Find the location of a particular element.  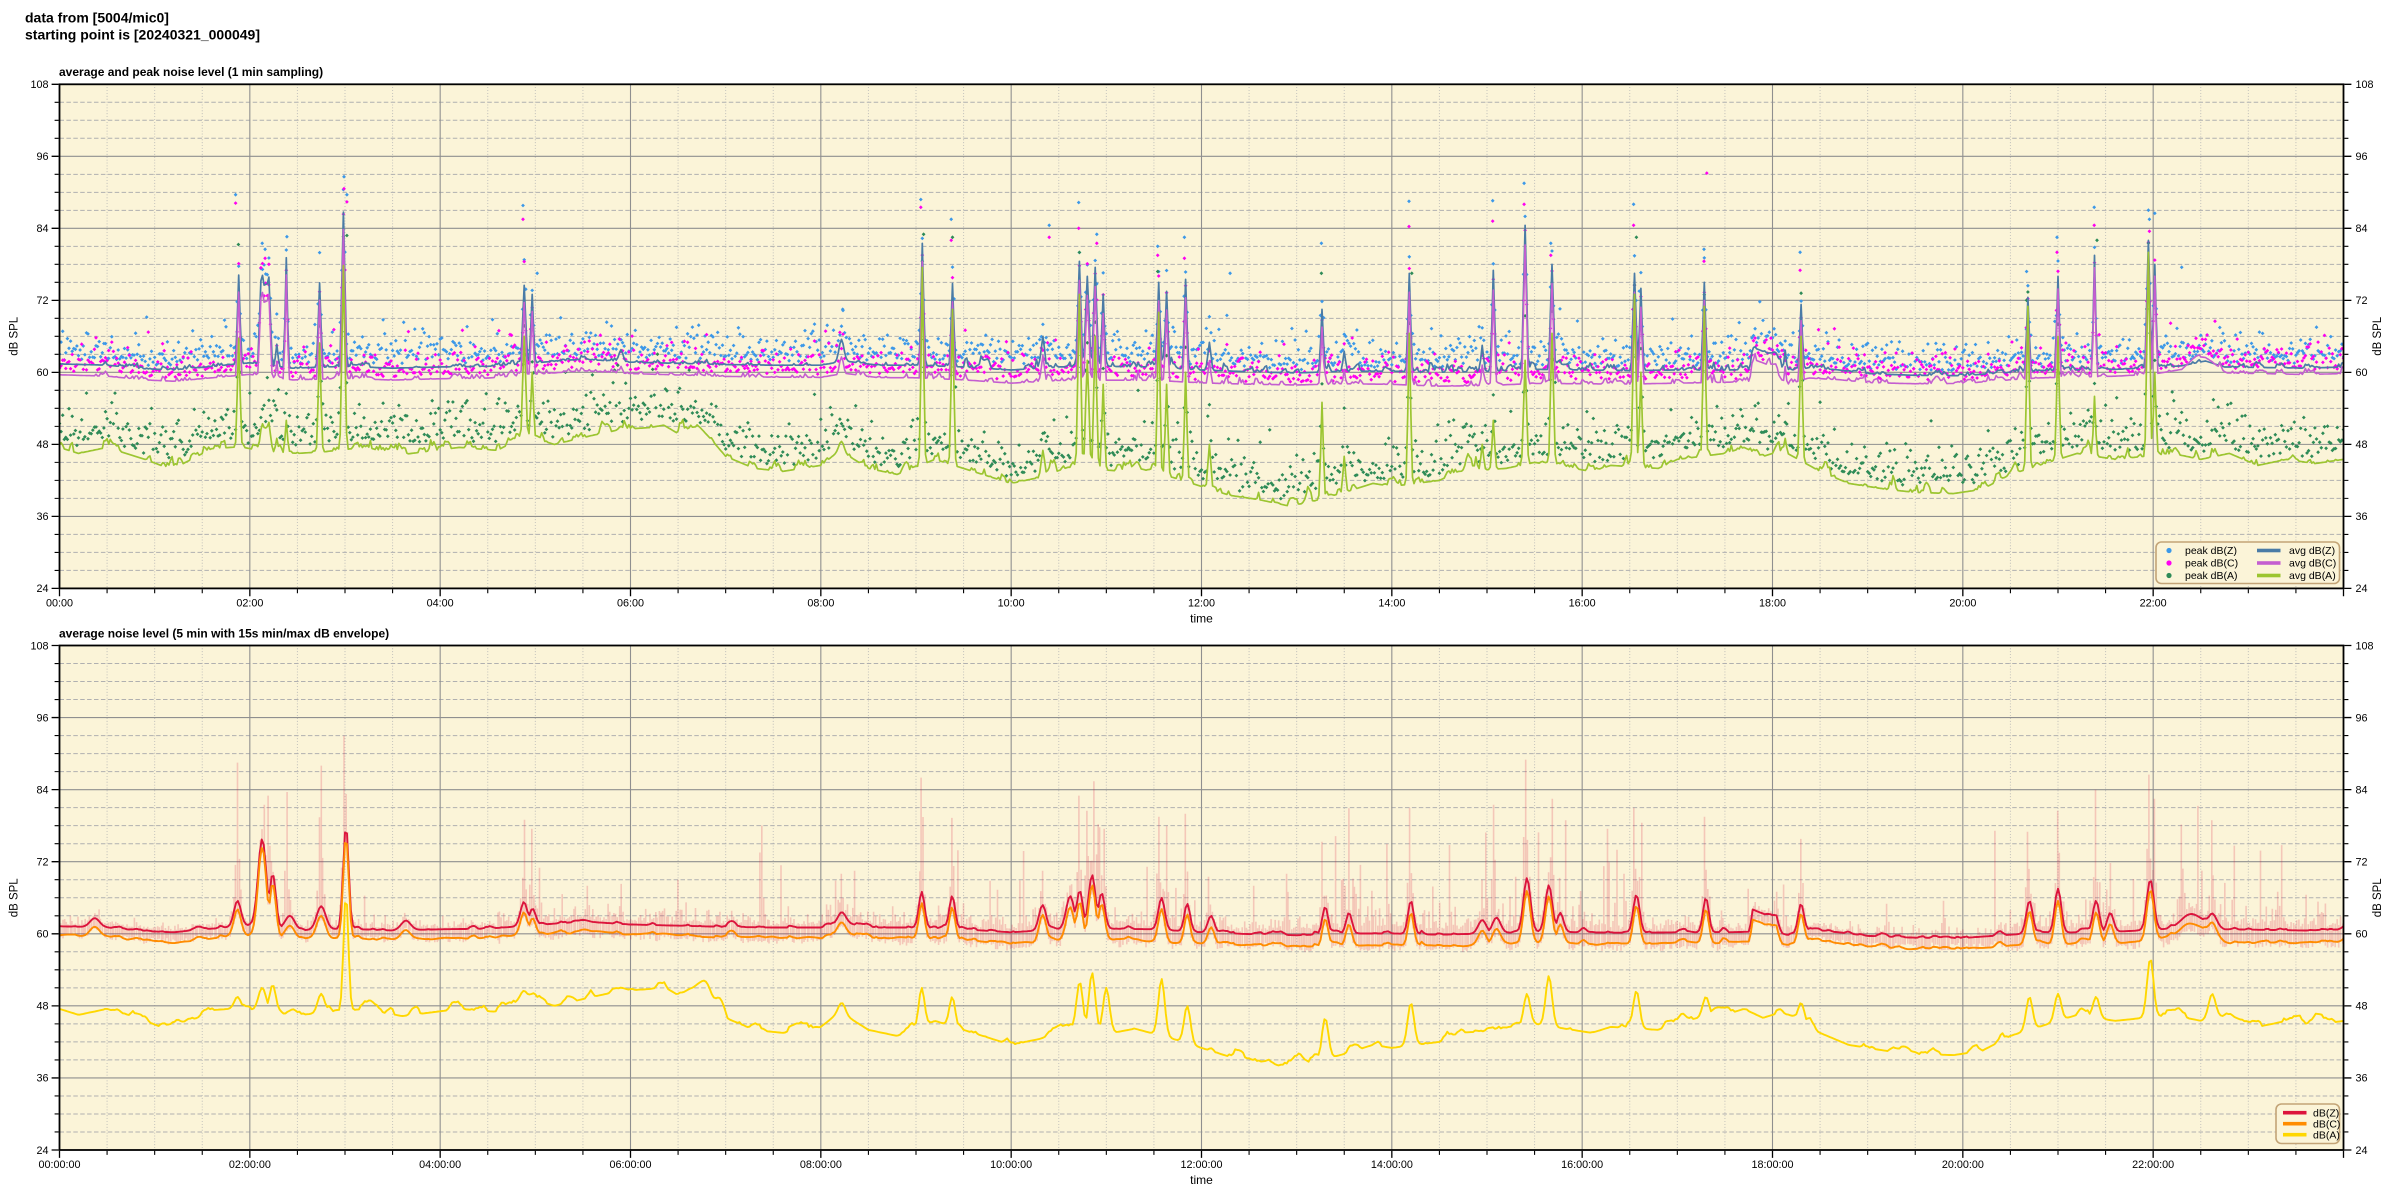

svg-text: 04:00 is located at coordinates (440, 604).